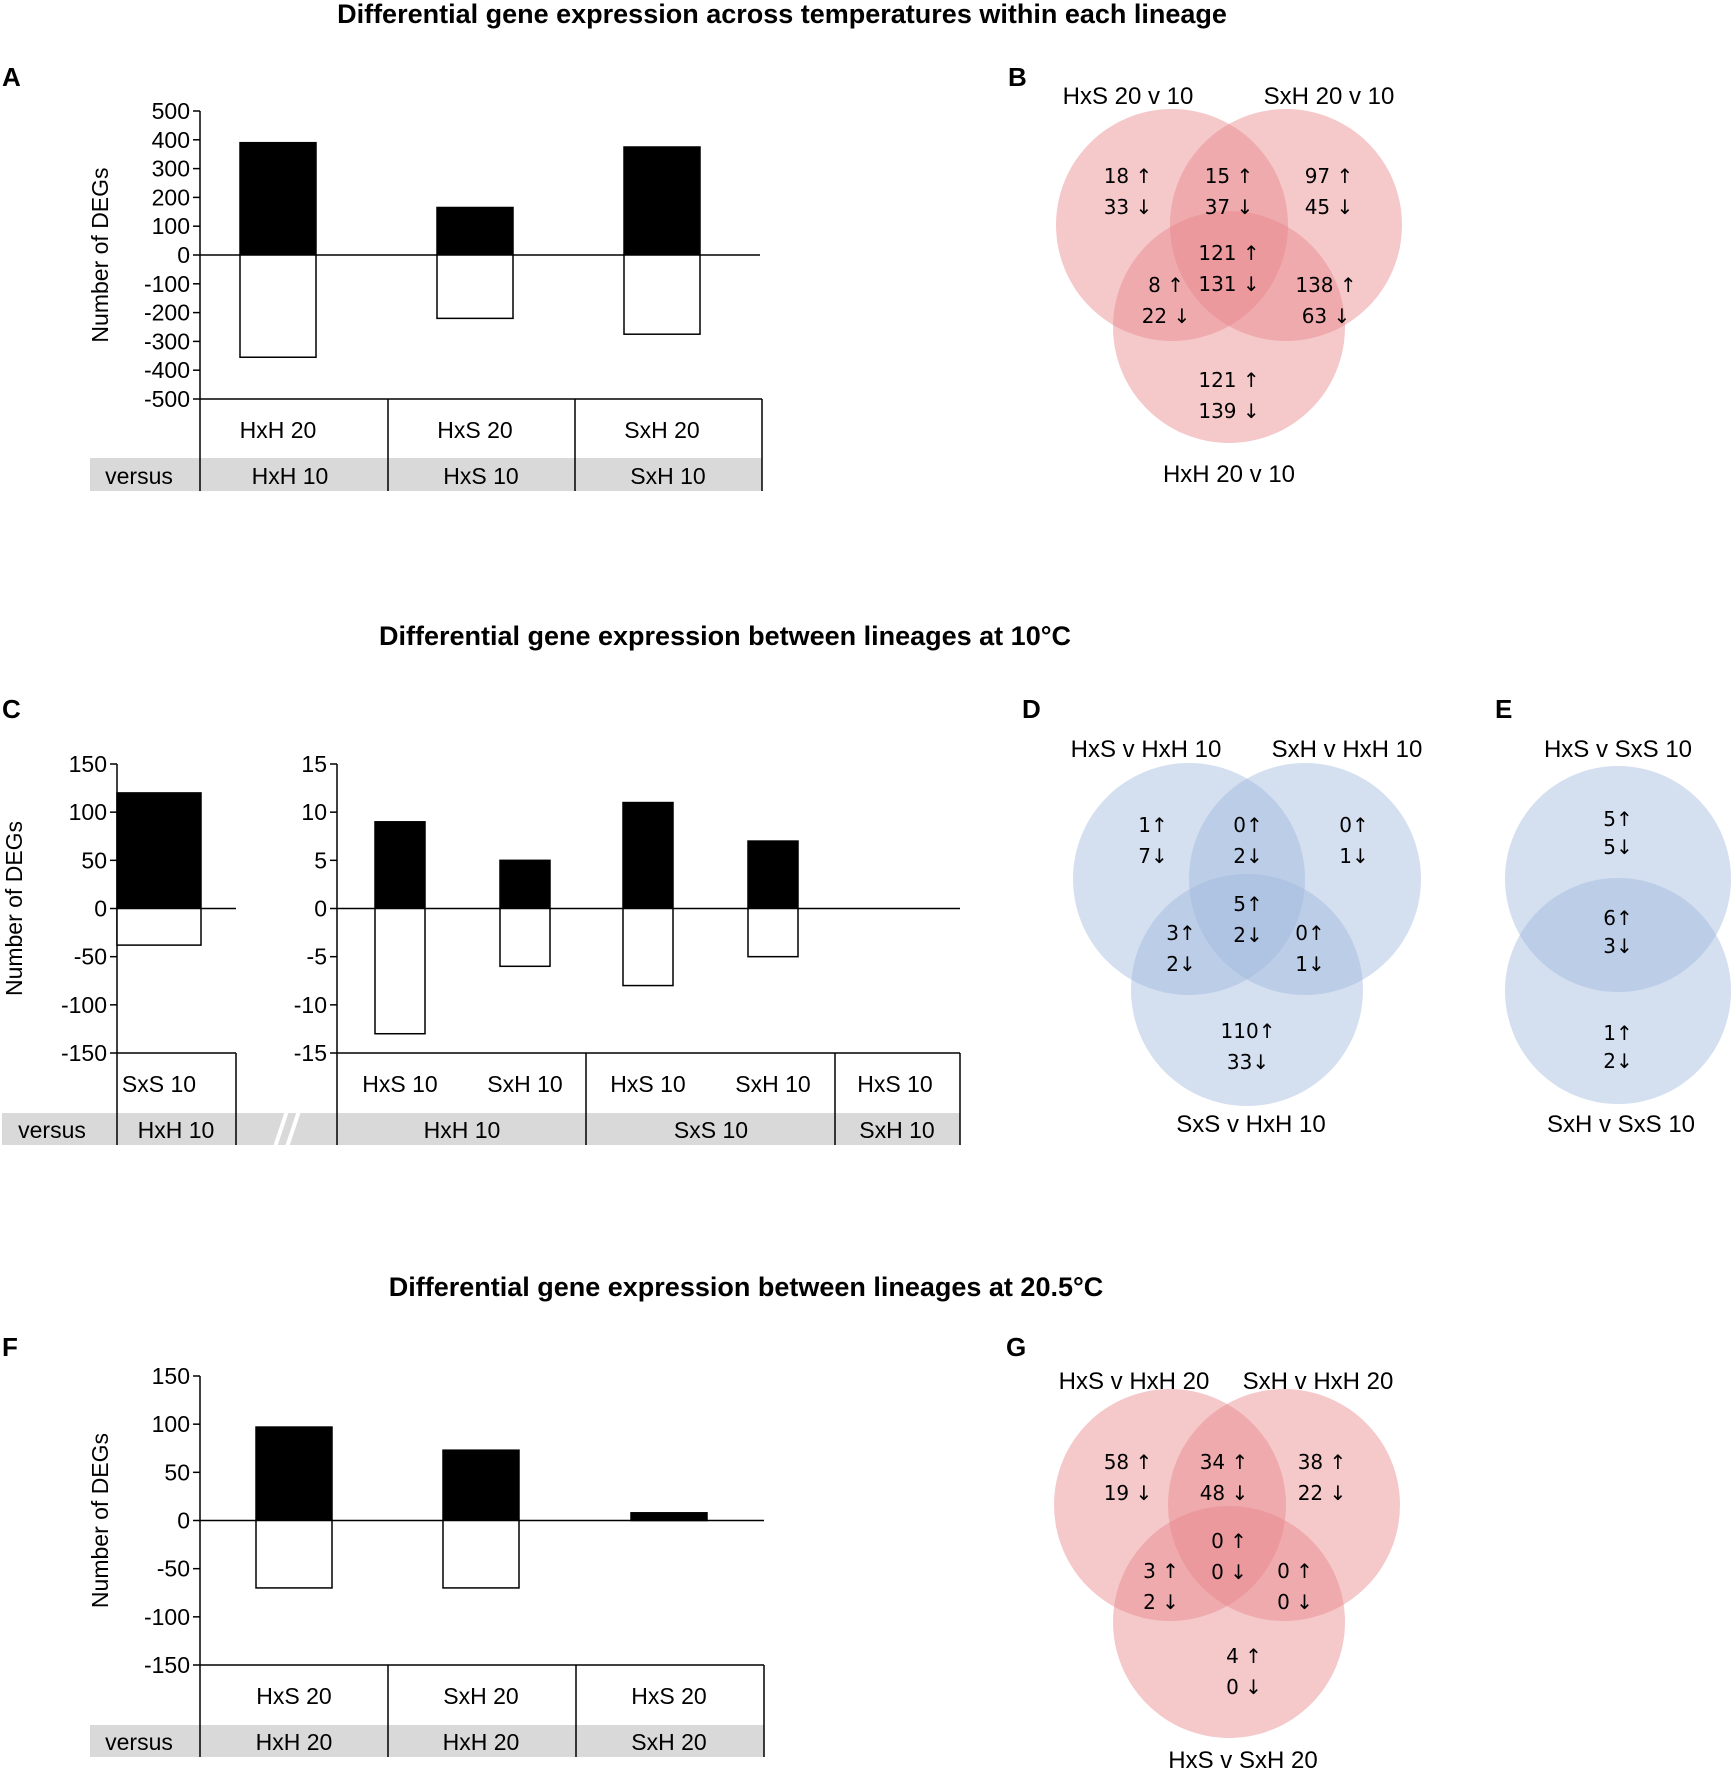 The height and width of the screenshot is (1772, 1734). What do you see at coordinates (314, 812) in the screenshot?
I see `y-tick-label: 10` at bounding box center [314, 812].